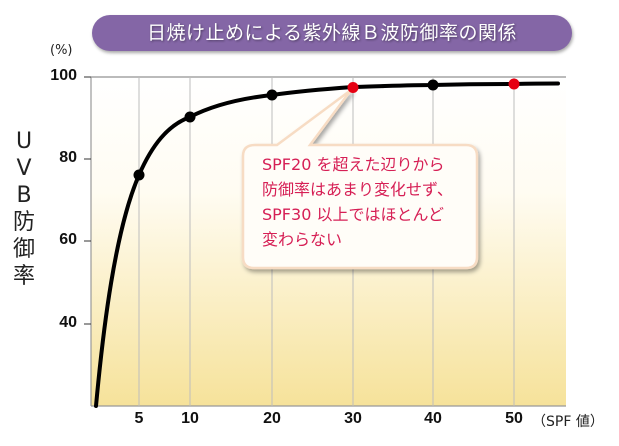  What do you see at coordinates (514, 84) in the screenshot?
I see `data-point-spf50-highlight` at bounding box center [514, 84].